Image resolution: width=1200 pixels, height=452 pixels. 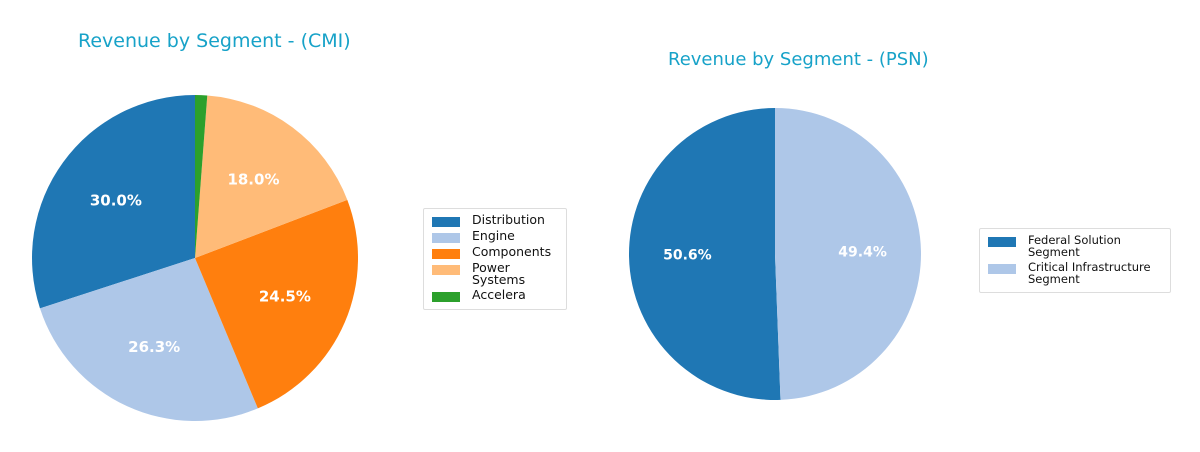 What do you see at coordinates (253, 180) in the screenshot?
I see `pie-slice-label: 18.0%` at bounding box center [253, 180].